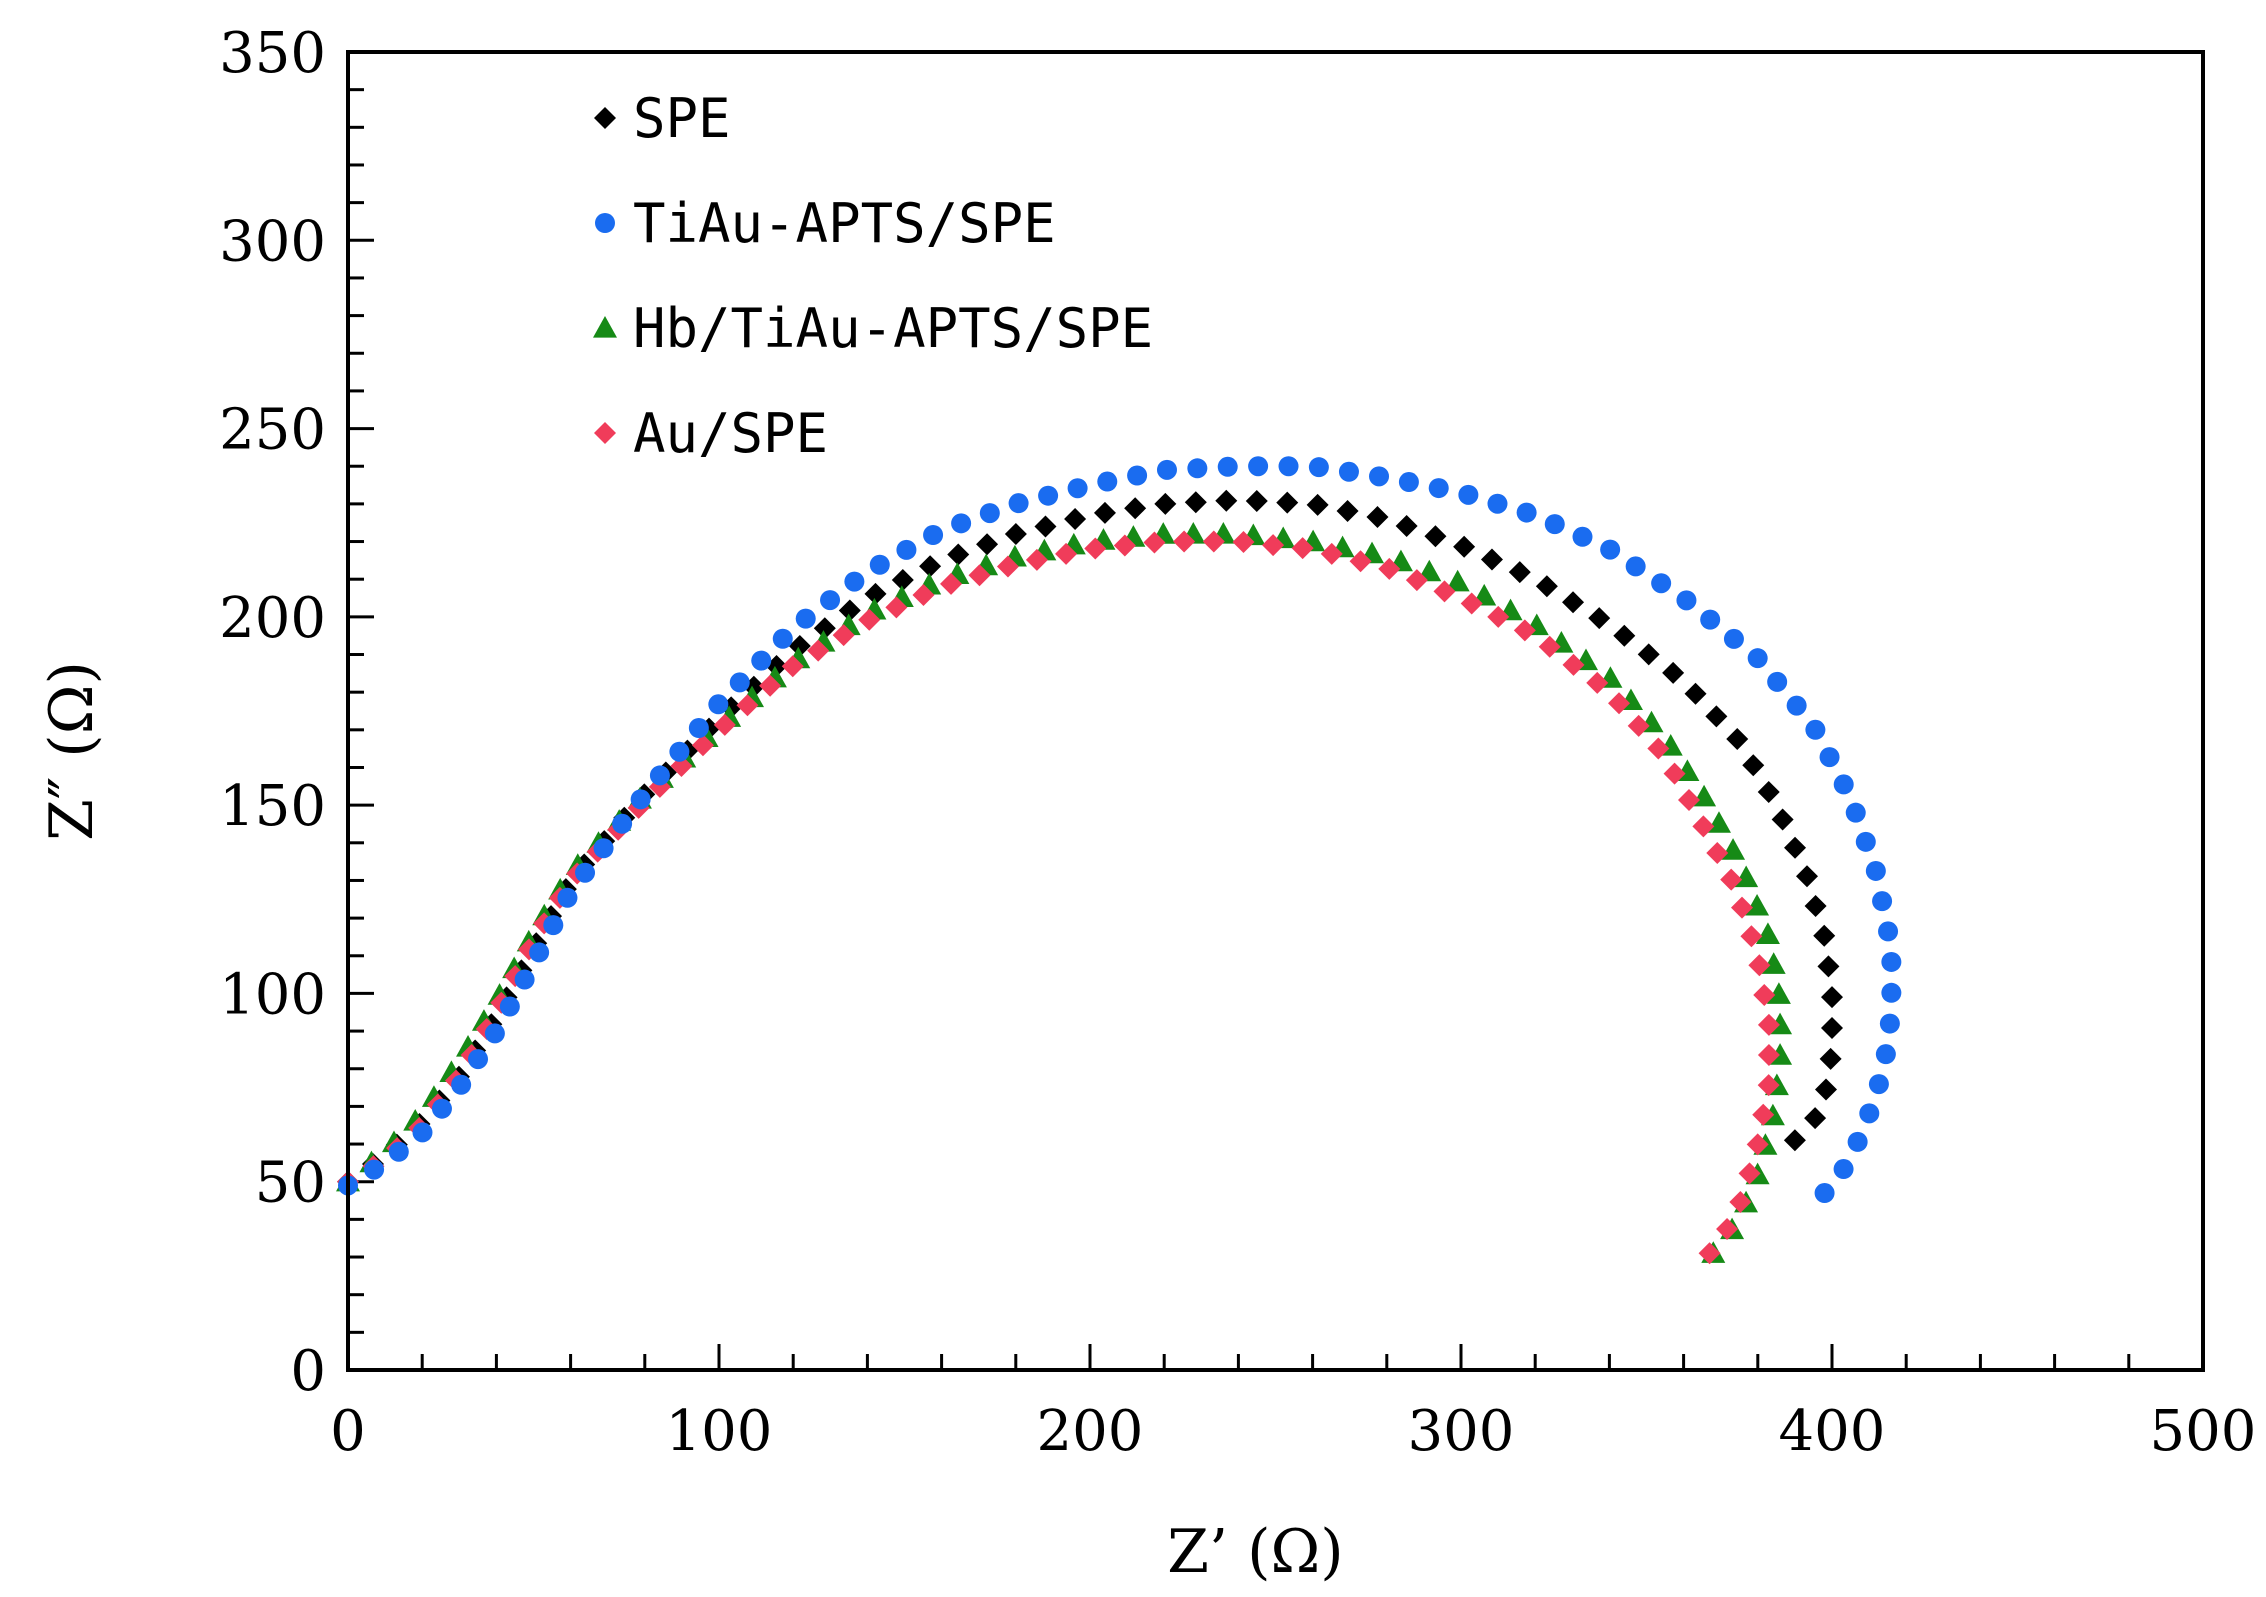 The image size is (2266, 1597). I want to click on y-tick-label: 300, so click(272, 241).